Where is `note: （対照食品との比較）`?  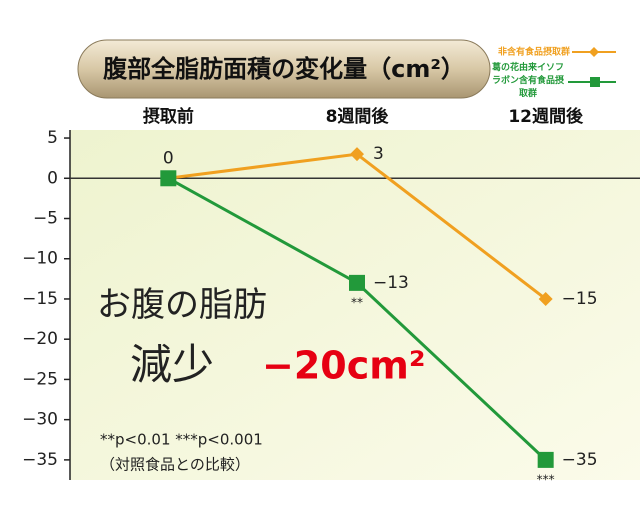 note: （対照食品との比較） is located at coordinates (175, 465).